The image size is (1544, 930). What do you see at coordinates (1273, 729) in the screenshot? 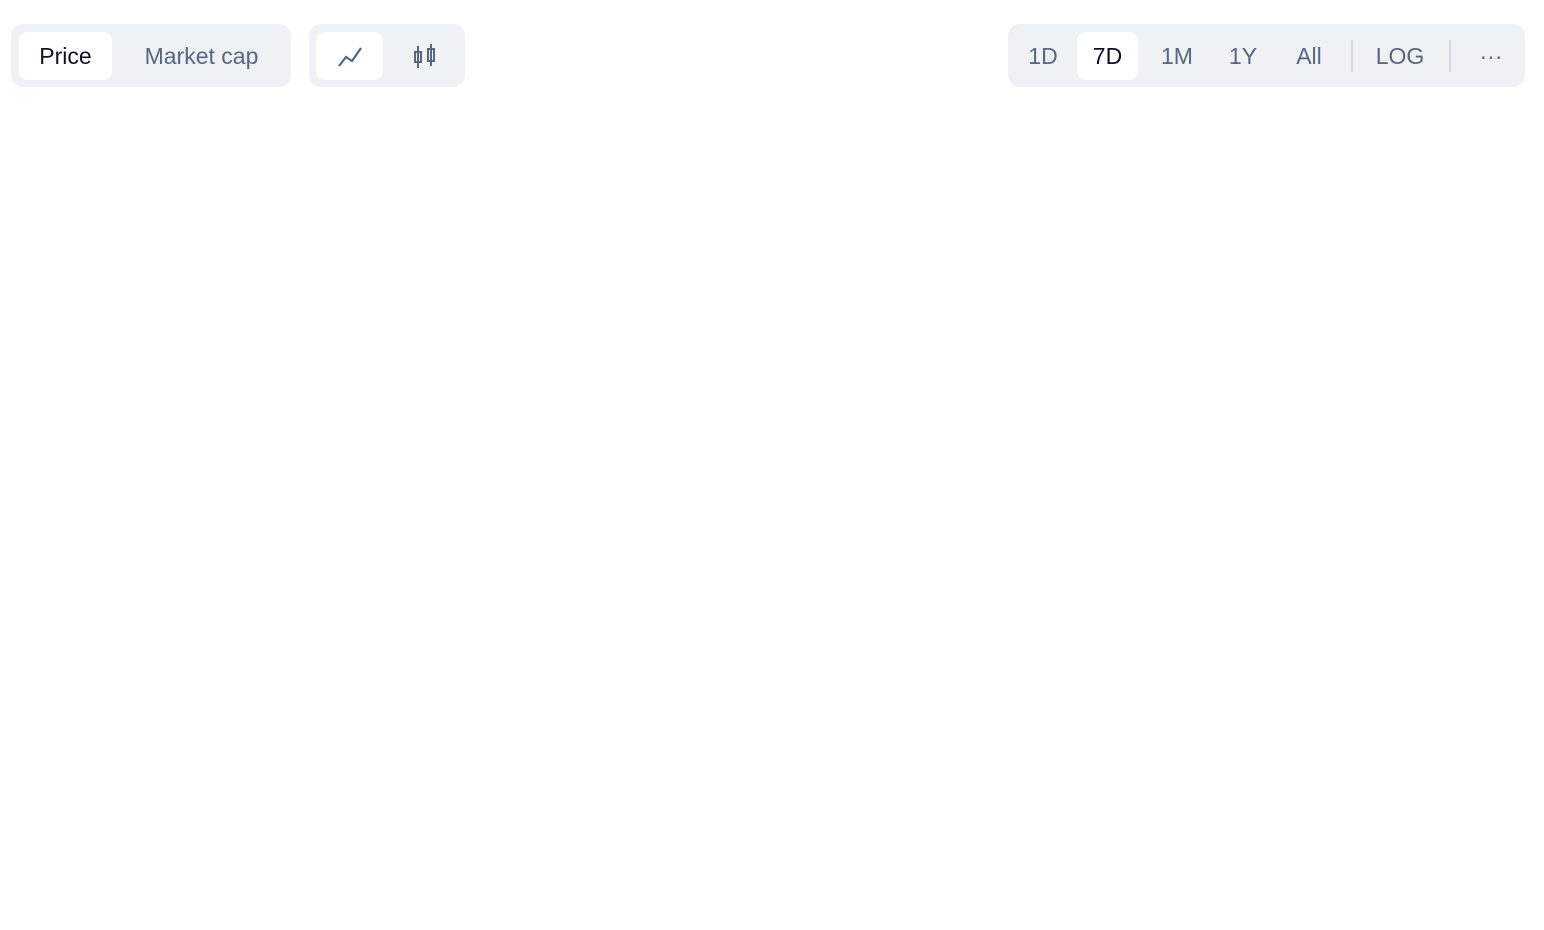
I see `watermark-text: CoinMarketCap` at bounding box center [1273, 729].